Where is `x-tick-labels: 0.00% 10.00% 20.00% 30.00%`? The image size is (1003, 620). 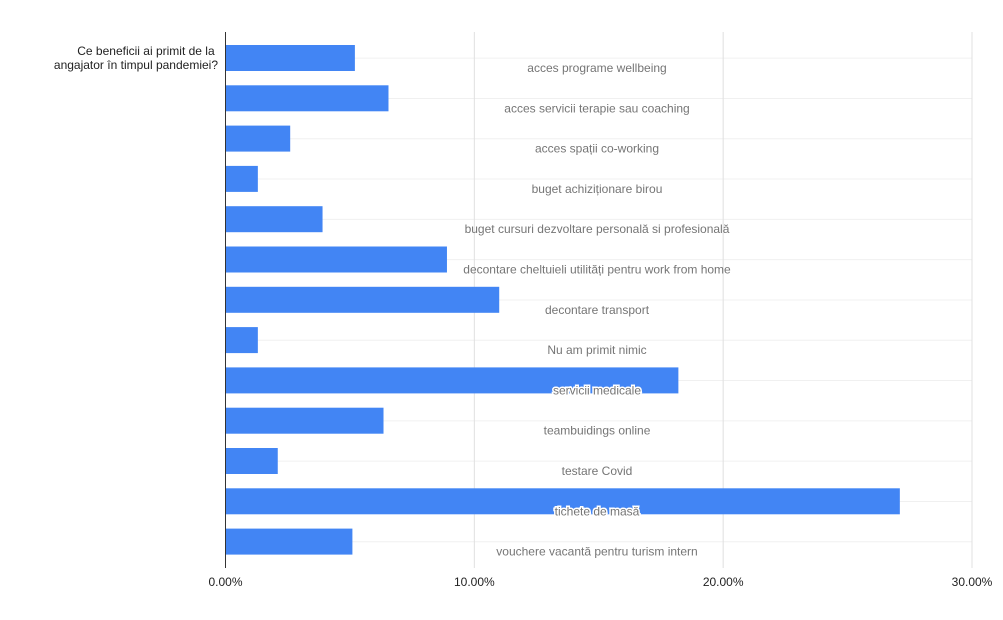 x-tick-labels: 0.00% 10.00% 20.00% 30.00% is located at coordinates (600, 582).